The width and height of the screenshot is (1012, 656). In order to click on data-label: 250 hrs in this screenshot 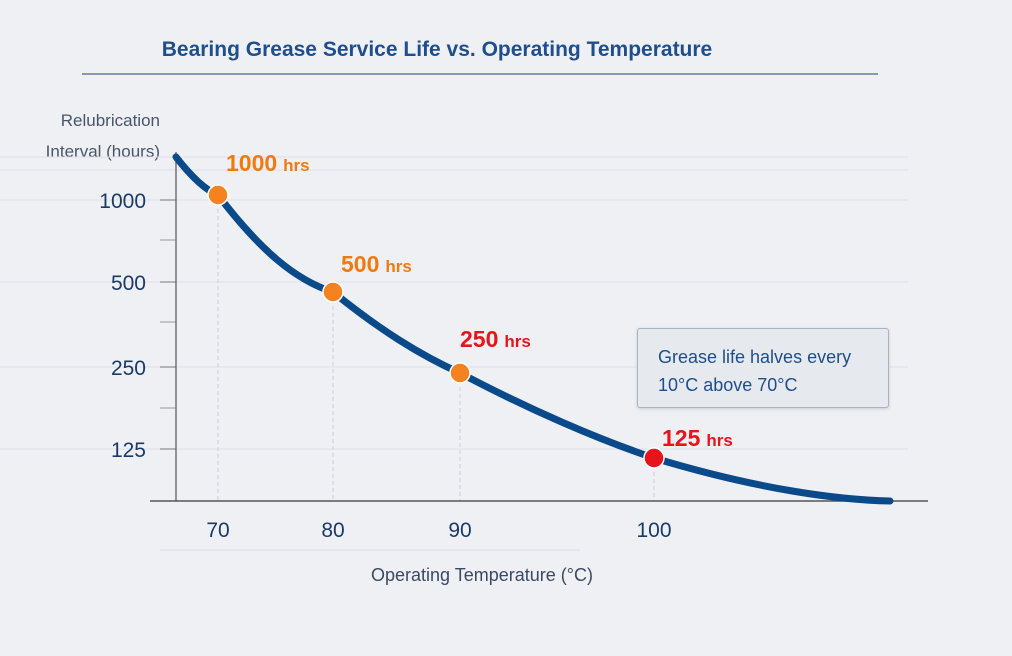, I will do `click(495, 339)`.